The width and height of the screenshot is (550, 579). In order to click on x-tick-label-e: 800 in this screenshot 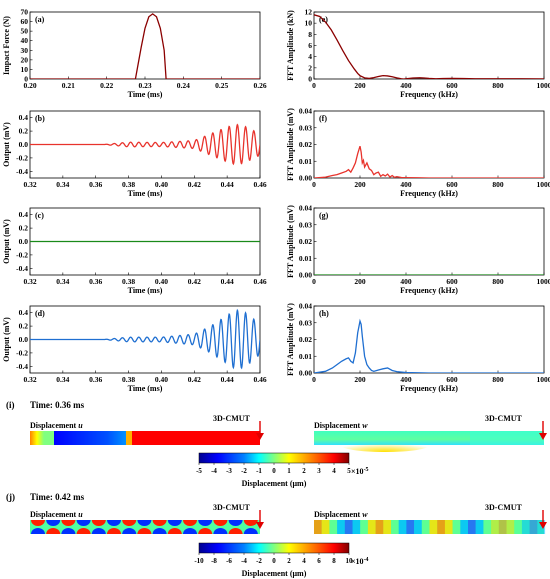, I will do `click(498, 85)`.